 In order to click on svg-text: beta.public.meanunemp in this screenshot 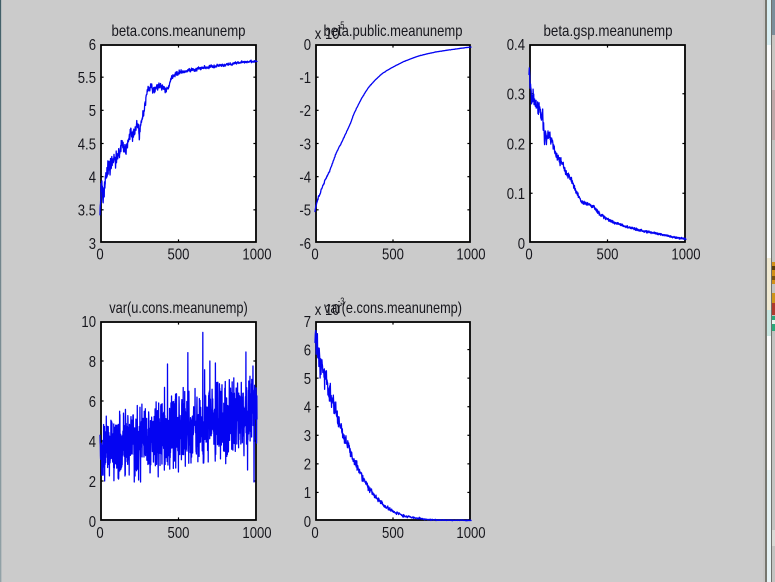, I will do `click(393, 31)`.